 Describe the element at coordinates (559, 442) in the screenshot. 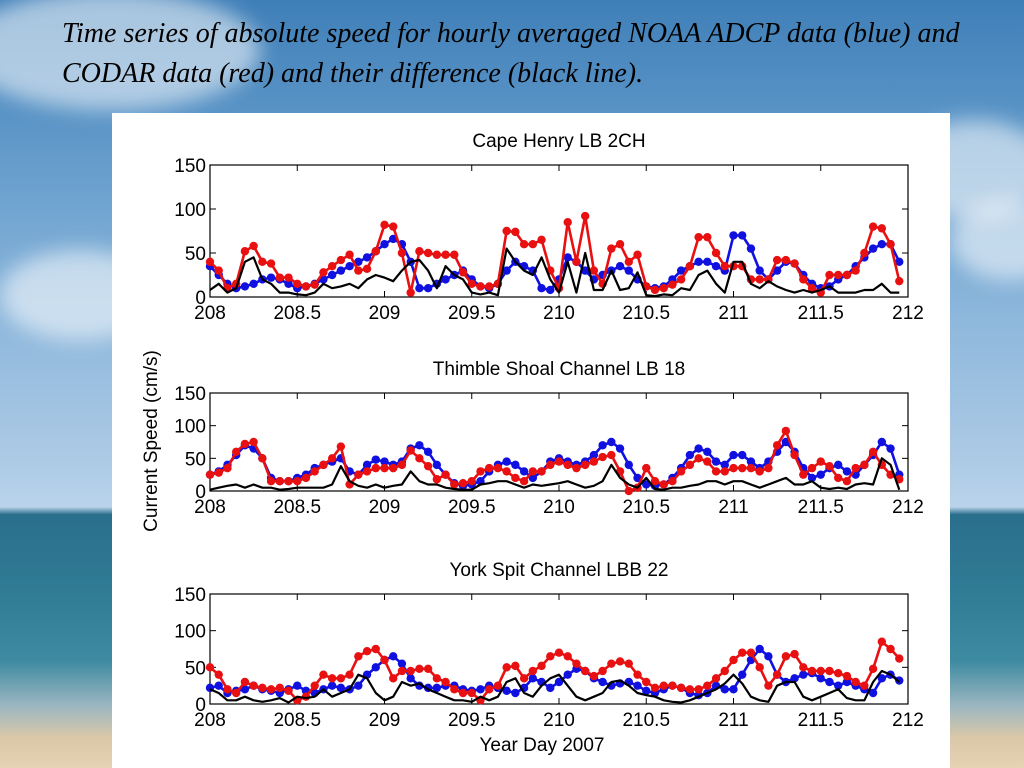

I see `plot-frame` at that location.